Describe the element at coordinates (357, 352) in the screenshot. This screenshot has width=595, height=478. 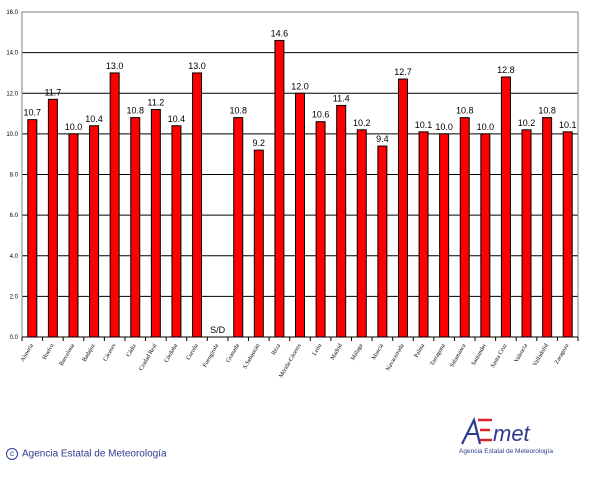
I see `x-tick-label: Málaga` at that location.